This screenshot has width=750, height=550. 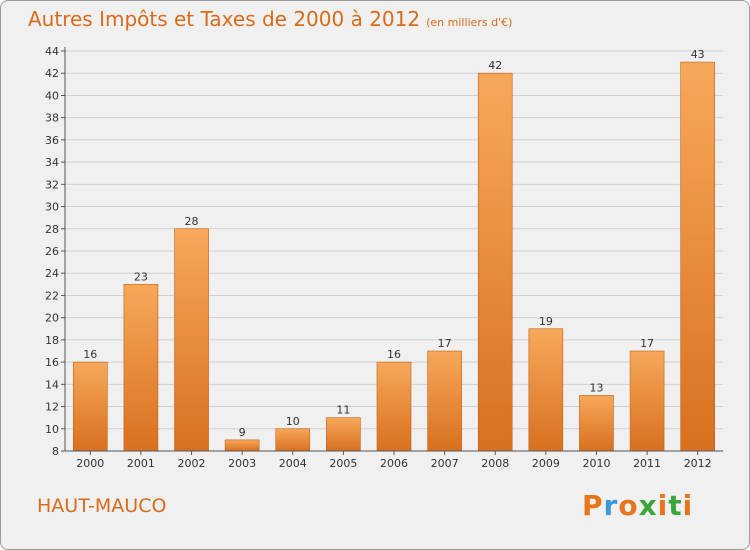 What do you see at coordinates (52, 251) in the screenshot?
I see `y-tick-label: 26` at bounding box center [52, 251].